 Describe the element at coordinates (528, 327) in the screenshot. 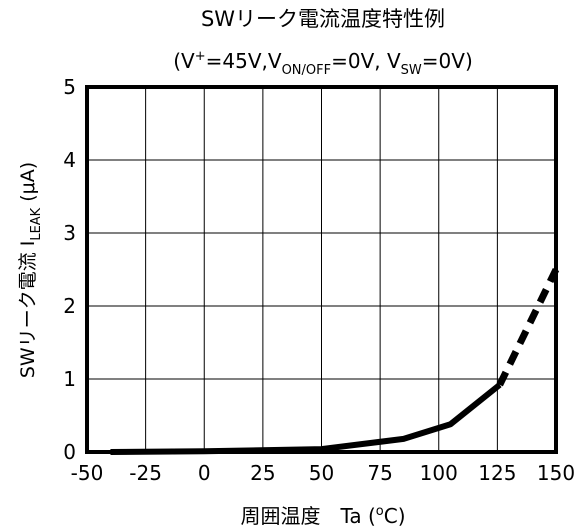

I see `series-line-dashed` at that location.